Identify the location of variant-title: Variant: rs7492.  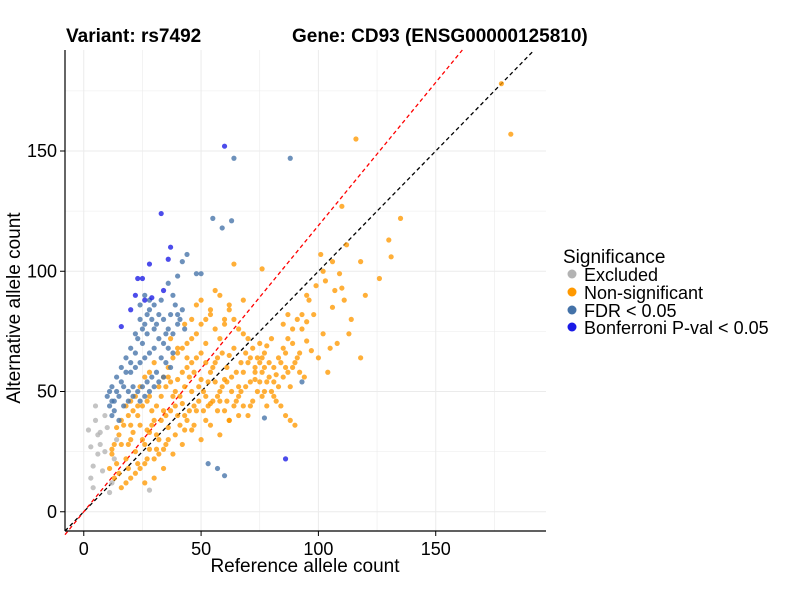
(133, 36).